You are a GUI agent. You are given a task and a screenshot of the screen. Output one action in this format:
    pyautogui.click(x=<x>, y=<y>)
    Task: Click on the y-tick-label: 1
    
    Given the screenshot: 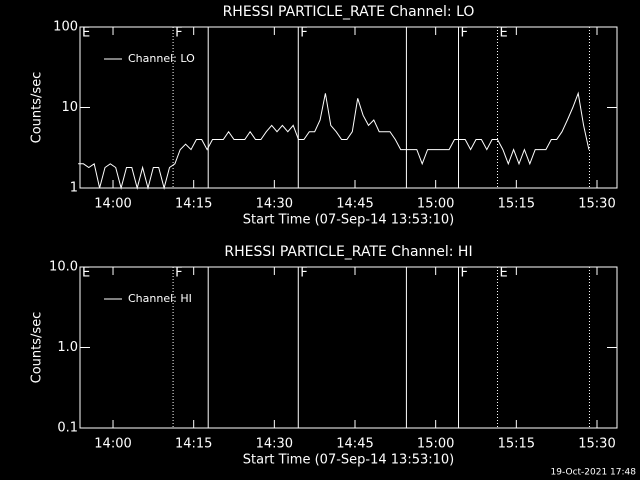 What is the action you would take?
    pyautogui.click(x=74, y=188)
    